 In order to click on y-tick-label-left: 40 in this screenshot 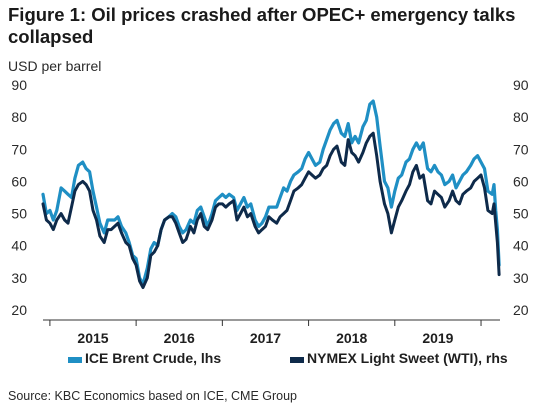, I will do `click(19, 246)`.